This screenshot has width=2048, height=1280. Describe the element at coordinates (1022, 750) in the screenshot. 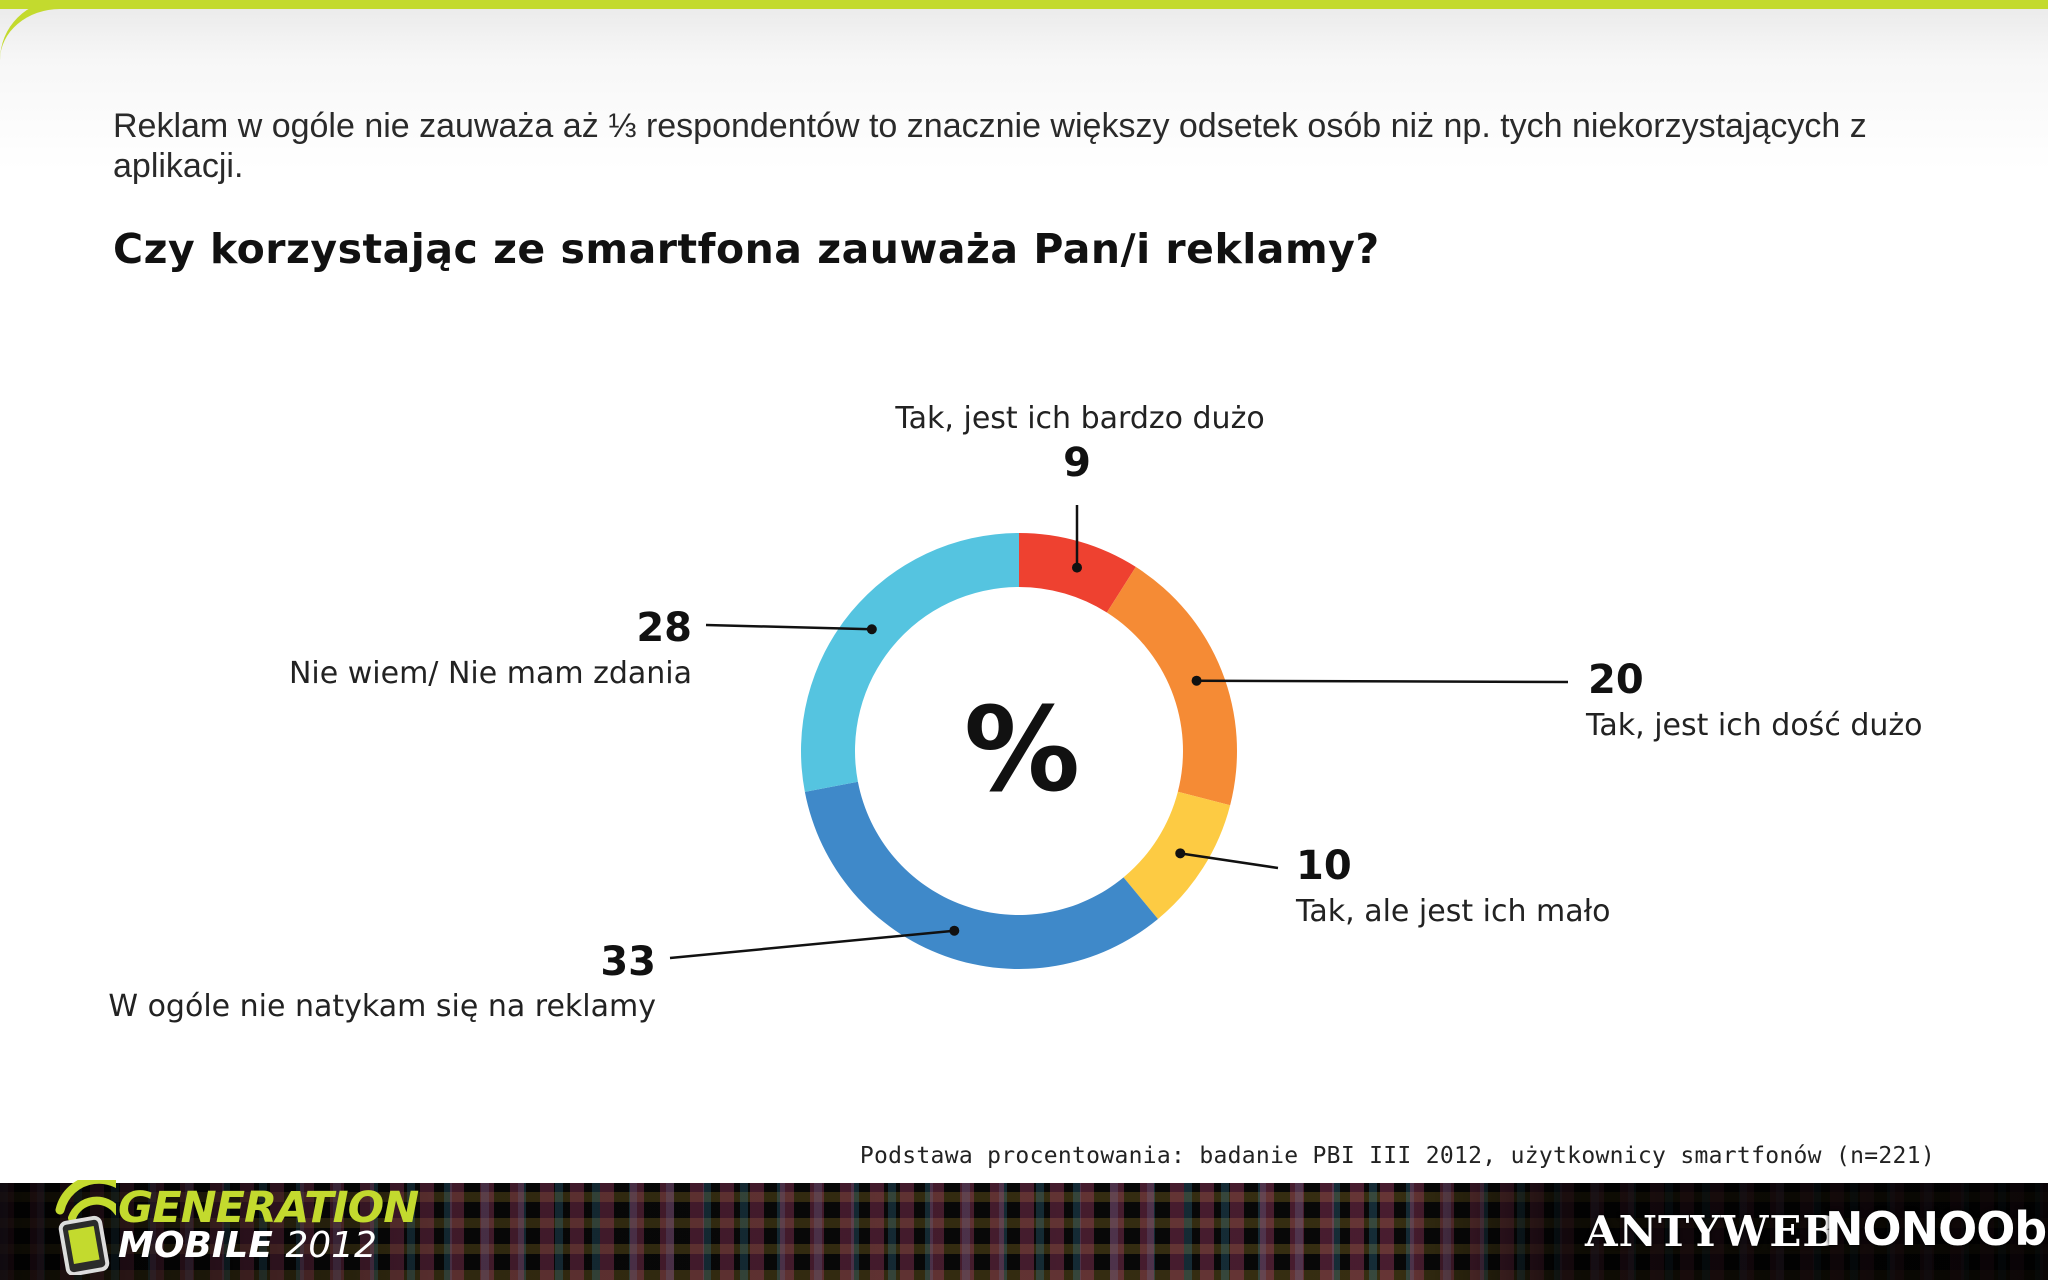

I see `center-percent-label: %` at that location.